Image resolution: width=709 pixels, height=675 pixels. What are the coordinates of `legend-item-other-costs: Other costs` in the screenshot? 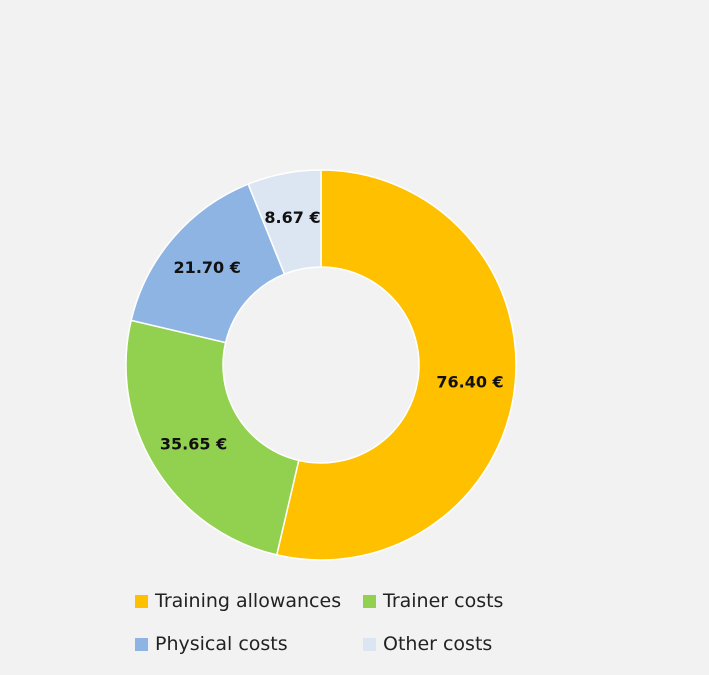 It's located at (427, 644).